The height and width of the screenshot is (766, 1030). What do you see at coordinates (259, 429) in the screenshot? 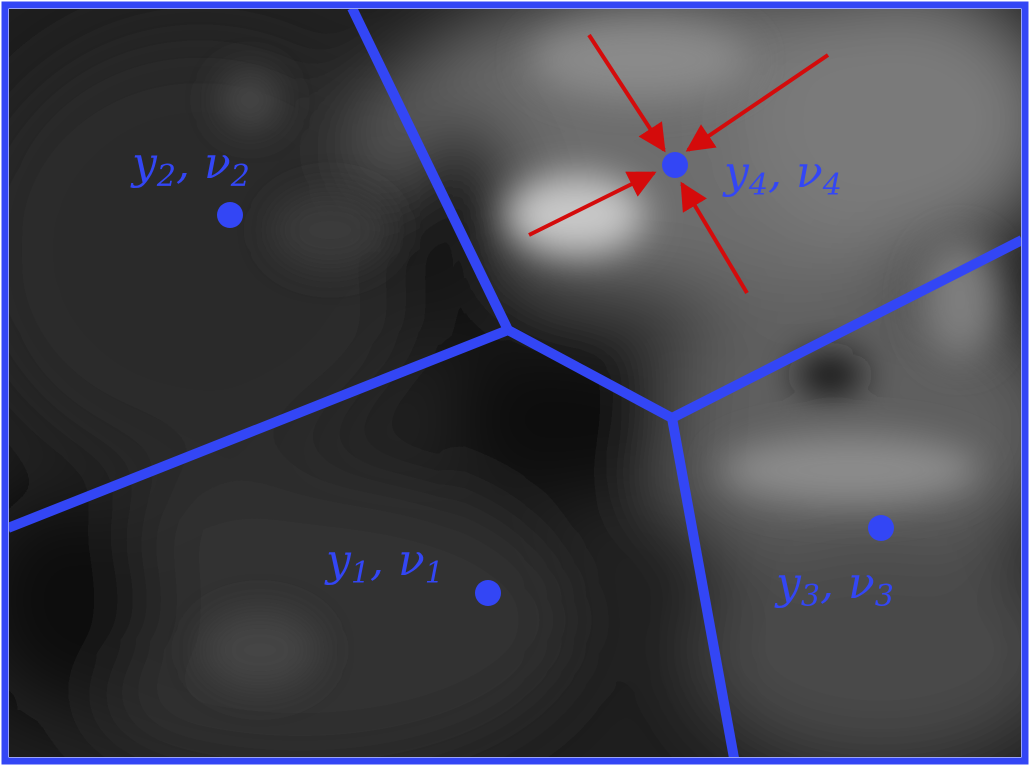
I see `boundary-cell1-cell2` at bounding box center [259, 429].